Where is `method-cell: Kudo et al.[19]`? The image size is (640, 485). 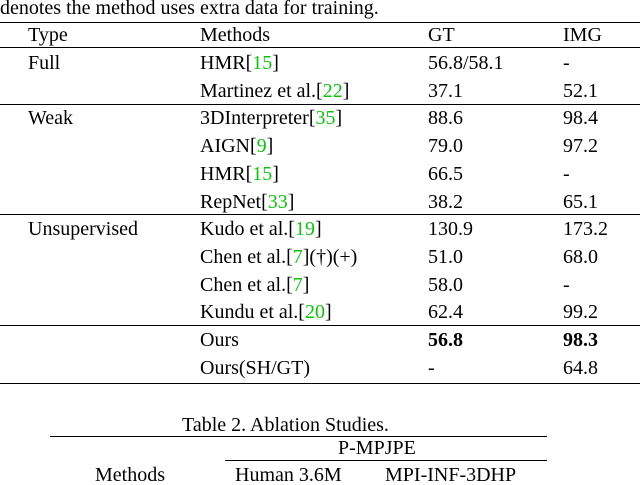
method-cell: Kudo et al.[19] is located at coordinates (261, 229).